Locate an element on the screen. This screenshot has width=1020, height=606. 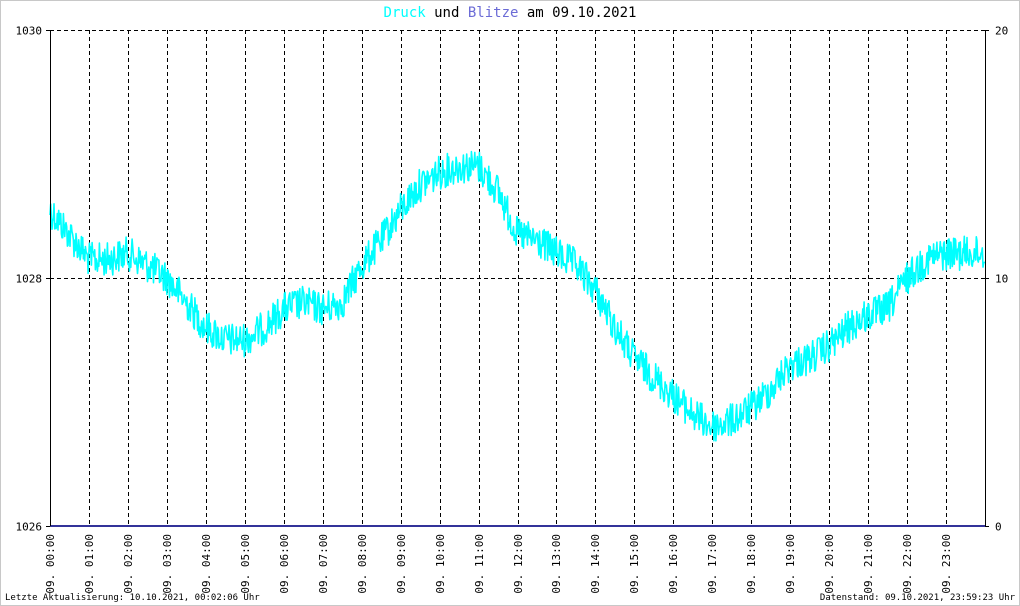
x-axis-tick-label: 09. 04:00 is located at coordinates (206, 564).